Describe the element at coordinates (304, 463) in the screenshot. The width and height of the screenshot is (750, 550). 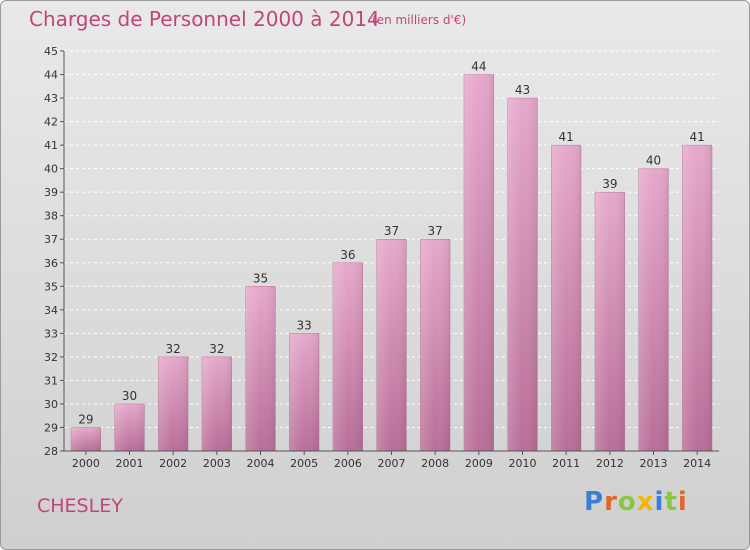
I see `x-tick-label: 2005` at that location.